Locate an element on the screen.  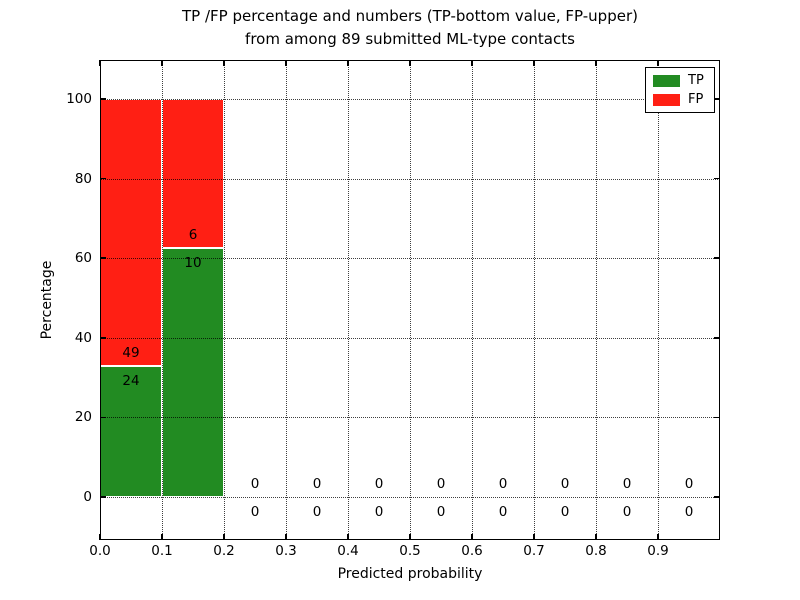
x-axis-label: Predicted probability is located at coordinates (410, 574).